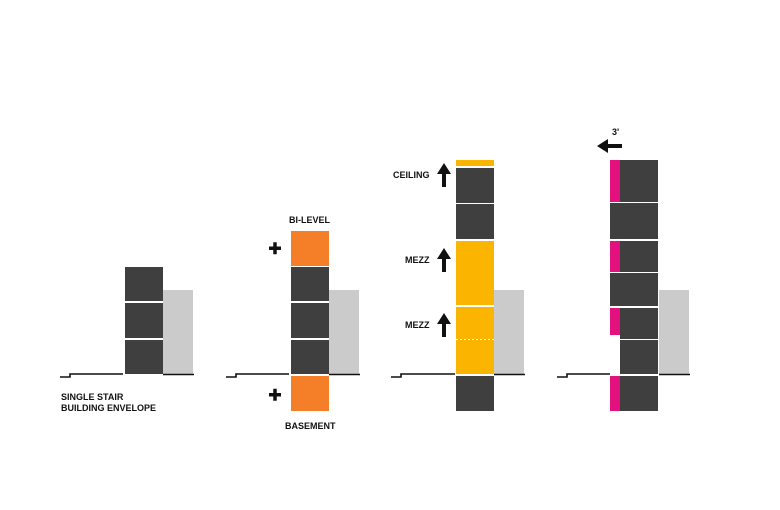  Describe the element at coordinates (310, 220) in the screenshot. I see `bi-level-label: BI-LEVEL` at that location.